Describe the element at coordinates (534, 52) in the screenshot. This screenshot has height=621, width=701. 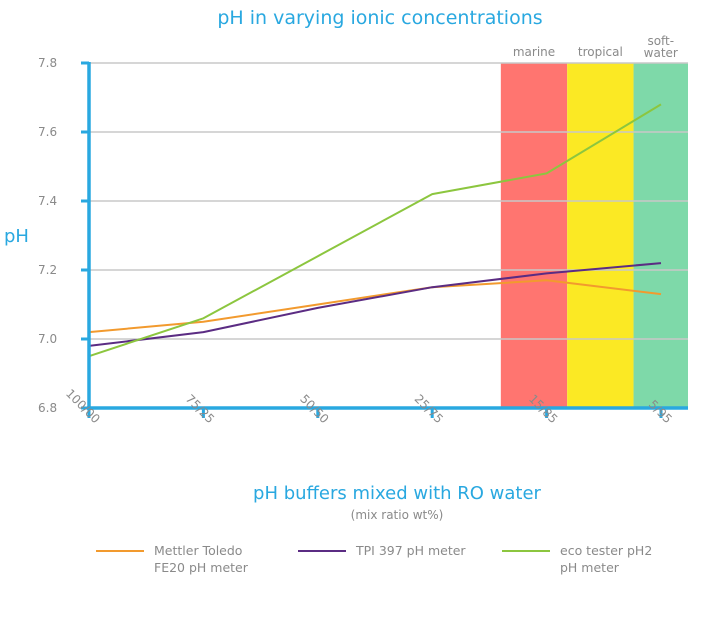
I see `band-label-0: marine` at that location.